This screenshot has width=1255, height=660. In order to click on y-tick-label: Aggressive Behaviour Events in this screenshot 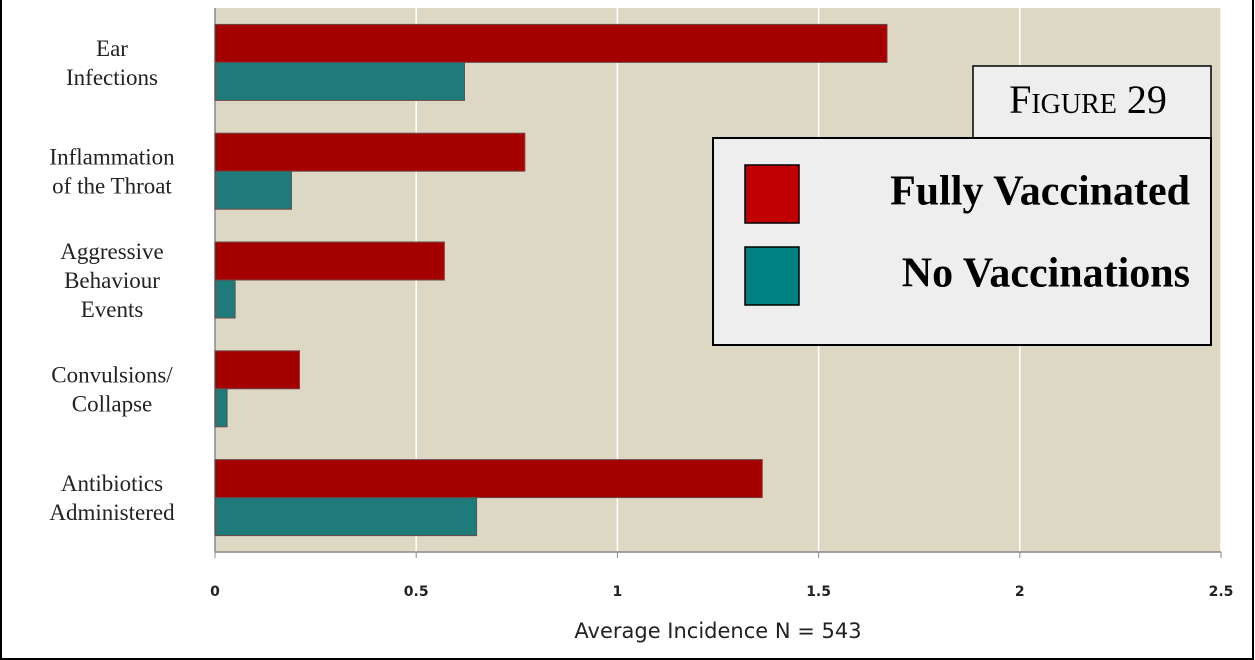, I will do `click(111, 280)`.